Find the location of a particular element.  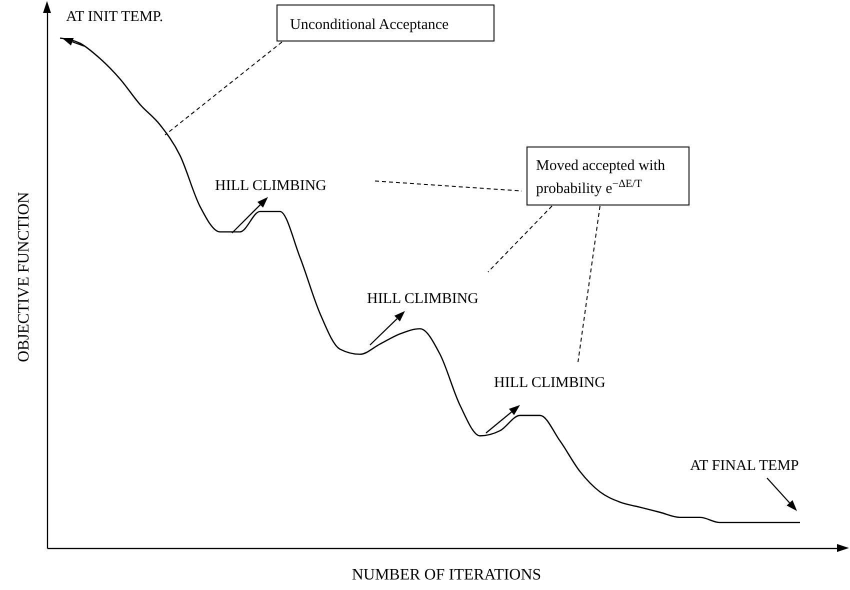

annotation: AT FINAL TEMP is located at coordinates (744, 466).